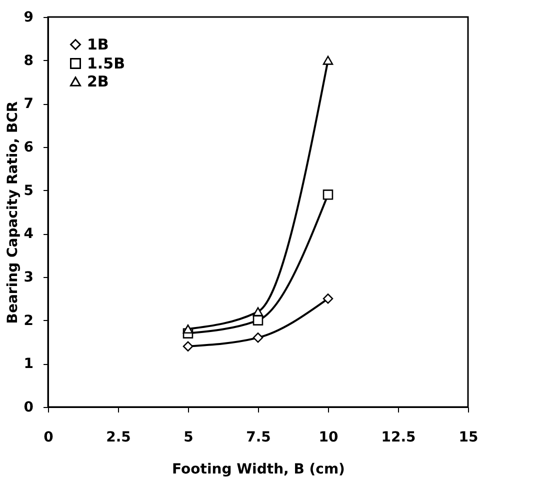  Describe the element at coordinates (118, 438) in the screenshot. I see `x-tick-label: 2.5` at that location.